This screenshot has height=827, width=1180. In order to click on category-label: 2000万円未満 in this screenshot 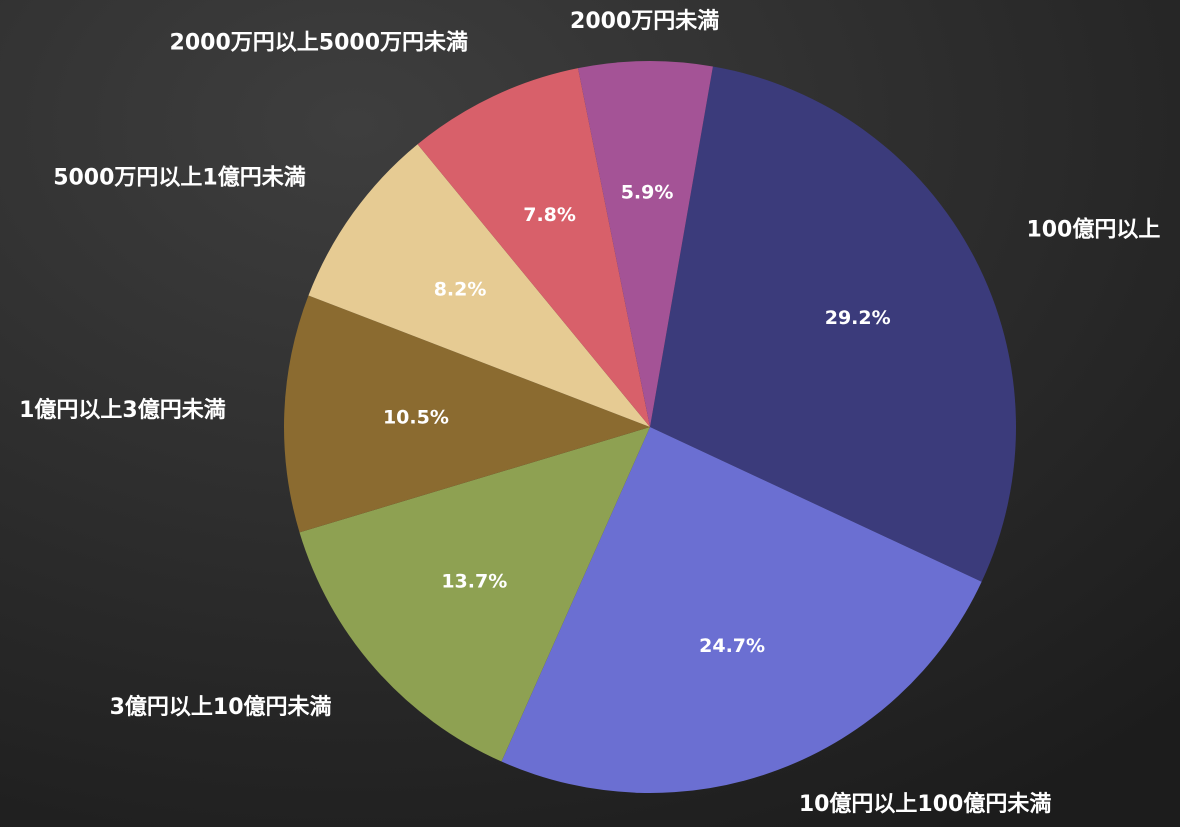, I will do `click(644, 21)`.